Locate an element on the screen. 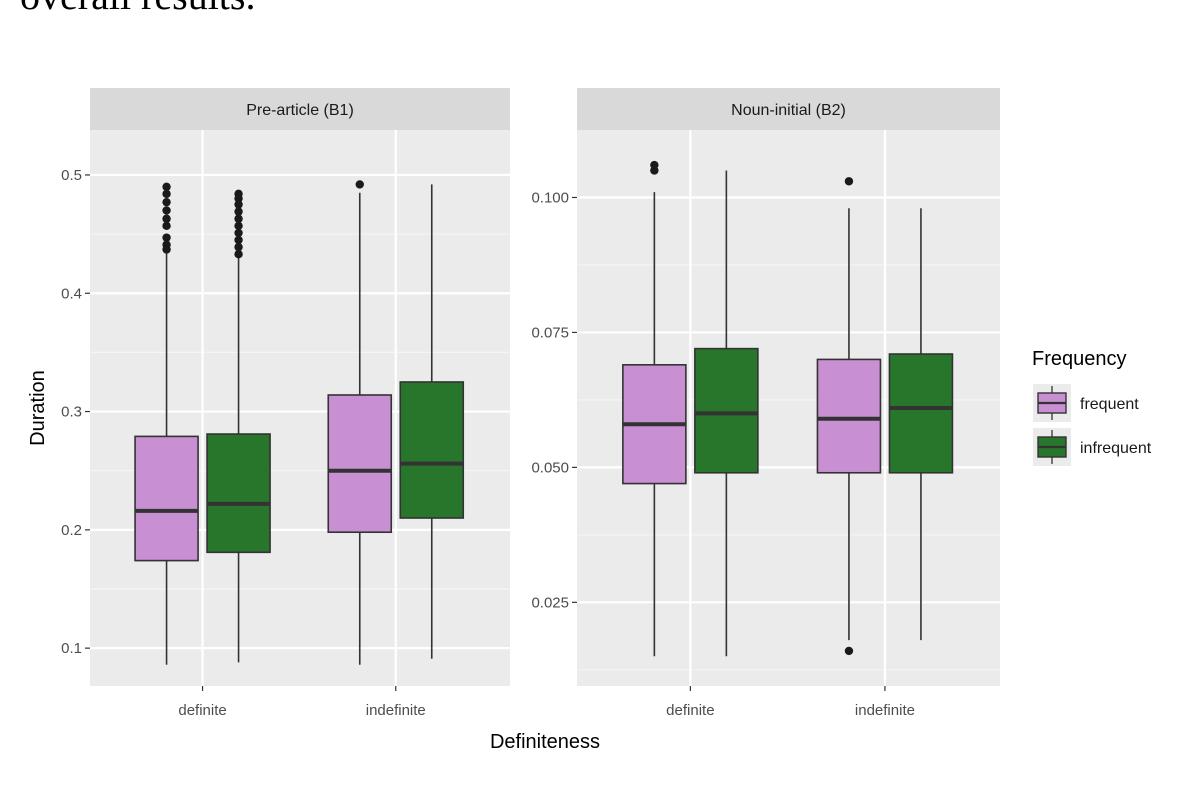 This screenshot has height=793, width=1200. facet-strip-label: Pre-article (B1) is located at coordinates (300, 110).